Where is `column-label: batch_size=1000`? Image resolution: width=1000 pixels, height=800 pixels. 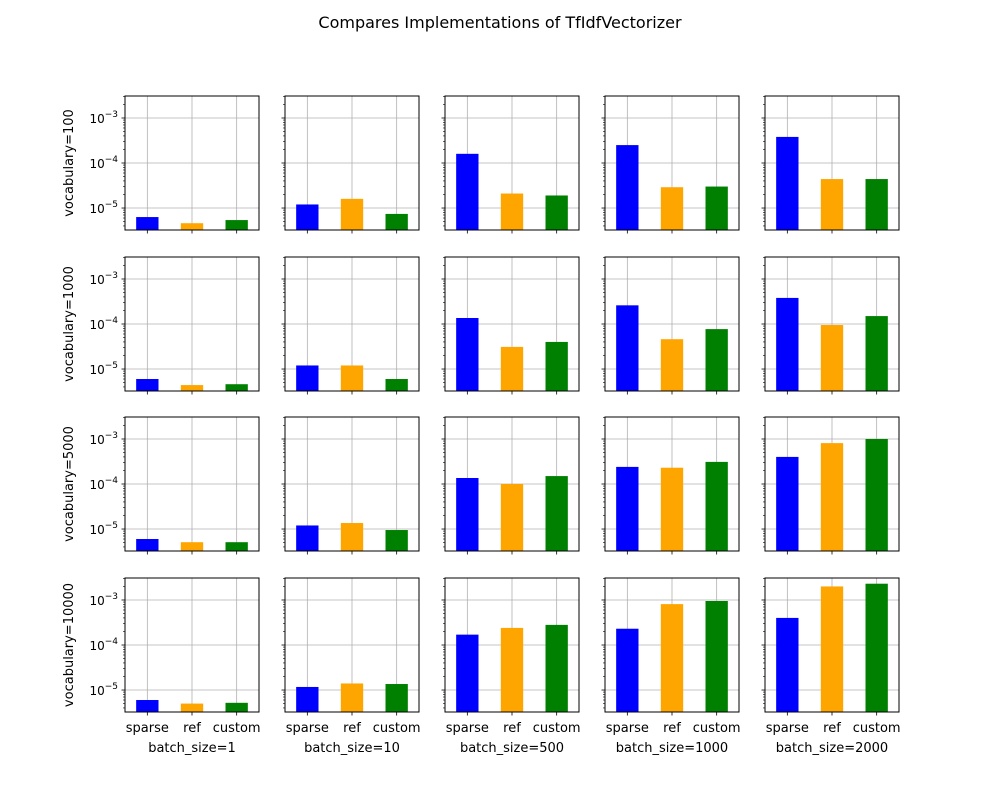
column-label: batch_size=1000 is located at coordinates (672, 748).